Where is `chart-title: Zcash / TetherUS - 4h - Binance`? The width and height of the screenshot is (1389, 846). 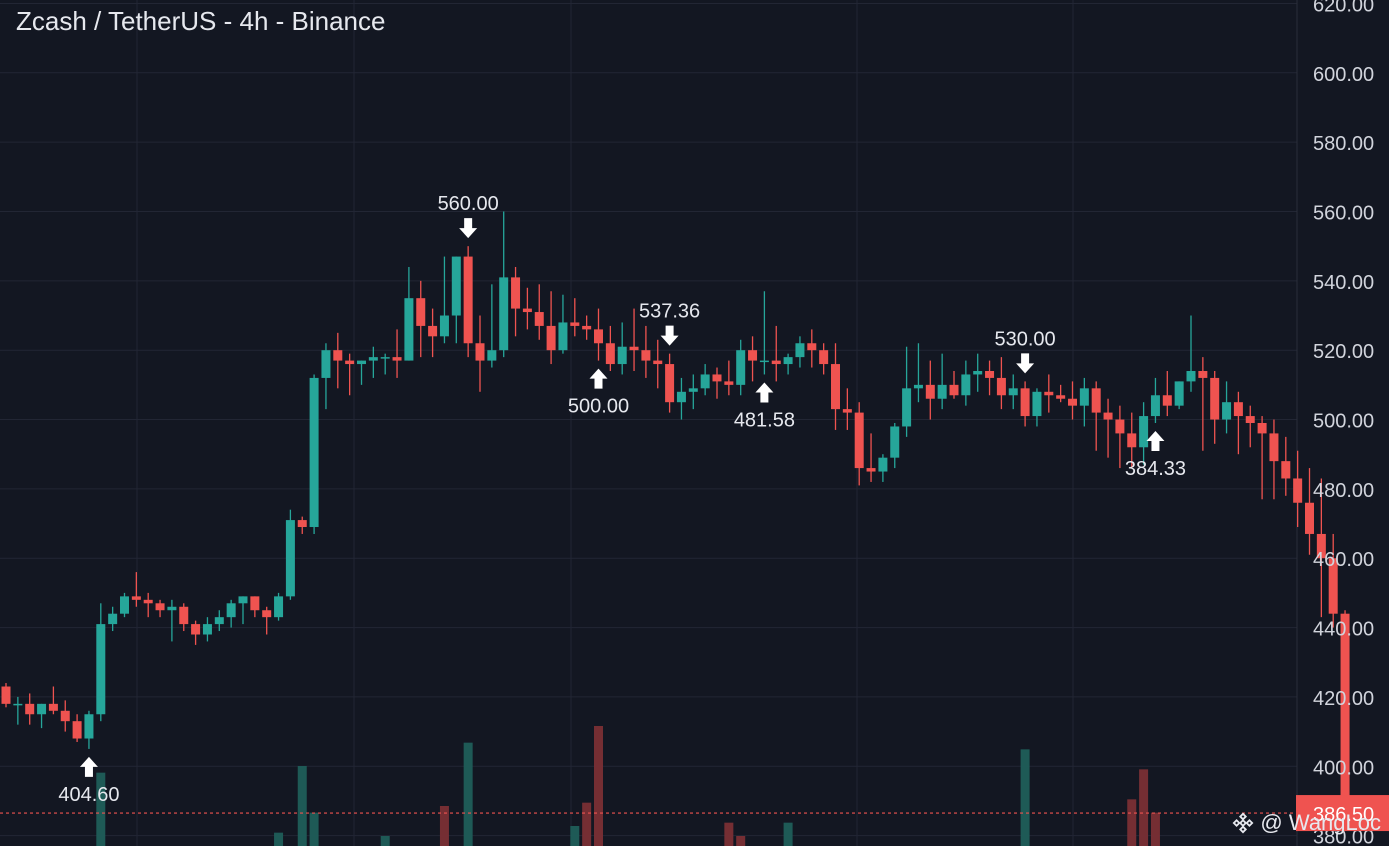 chart-title: Zcash / TetherUS - 4h - Binance is located at coordinates (201, 21).